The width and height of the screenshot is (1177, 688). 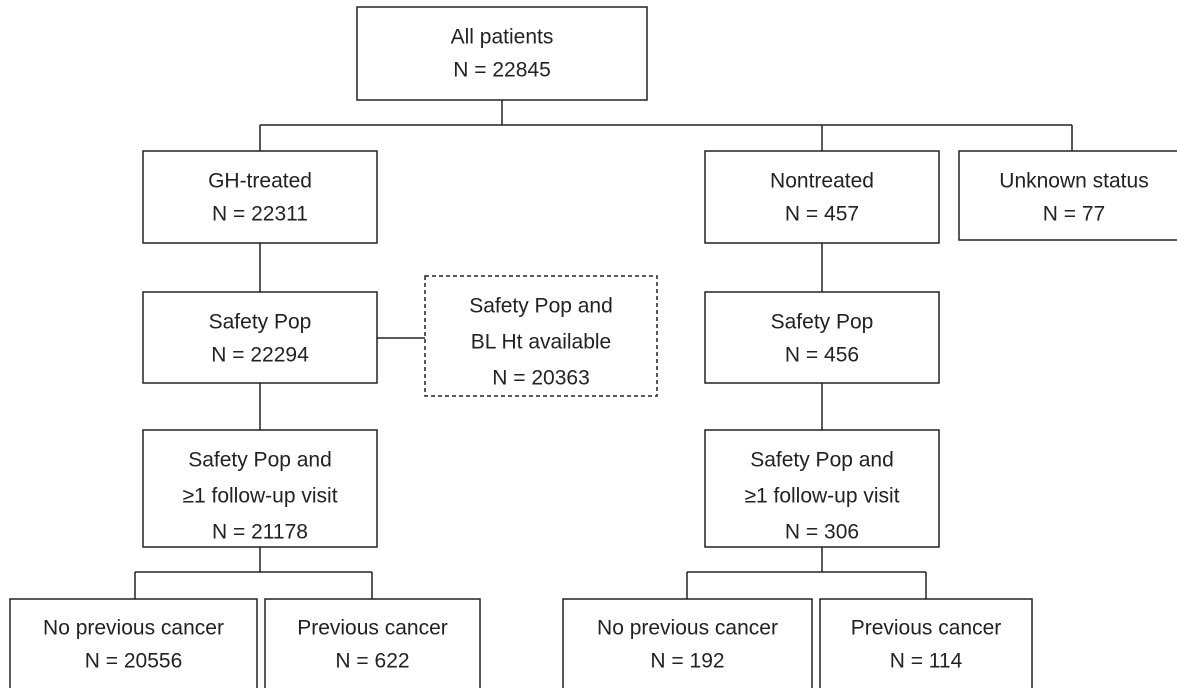 What do you see at coordinates (260, 181) in the screenshot?
I see `node-label: GH-treated` at bounding box center [260, 181].